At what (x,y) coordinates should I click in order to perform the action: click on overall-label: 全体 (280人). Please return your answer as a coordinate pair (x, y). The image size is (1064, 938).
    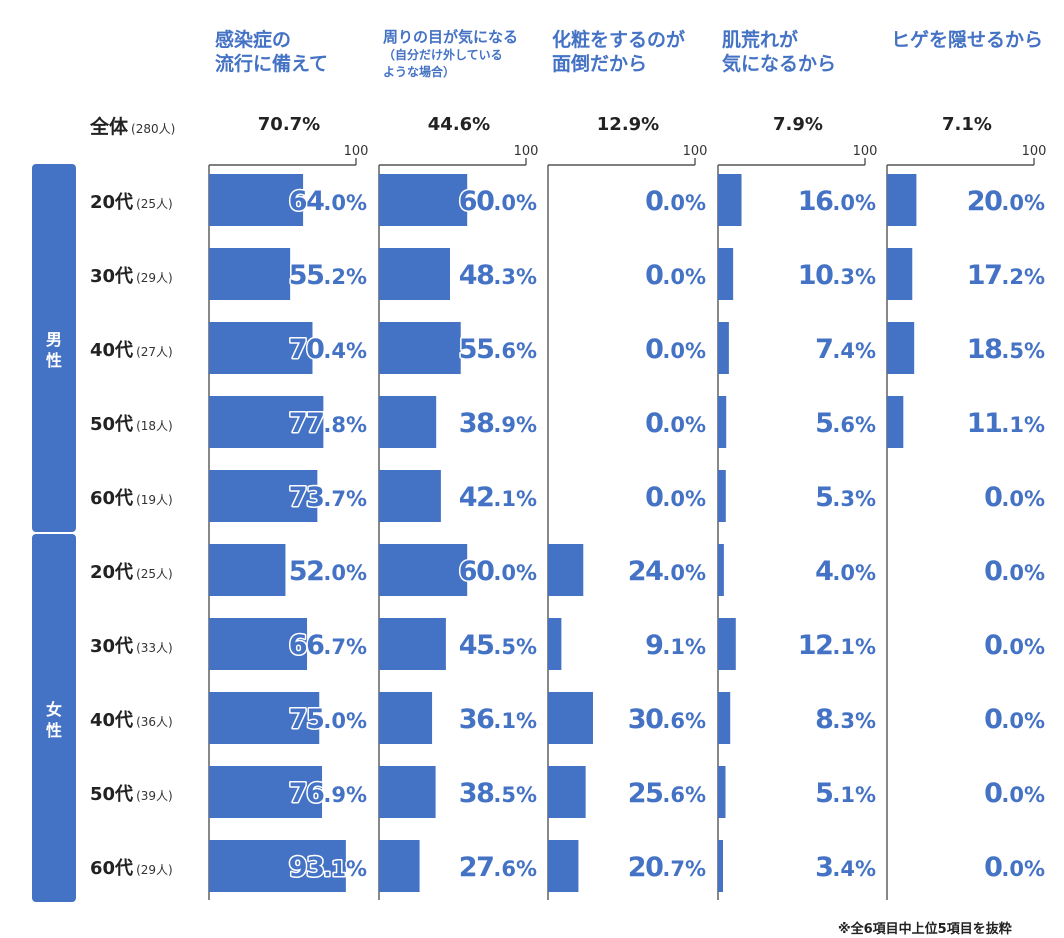
    Looking at the image, I should click on (132, 125).